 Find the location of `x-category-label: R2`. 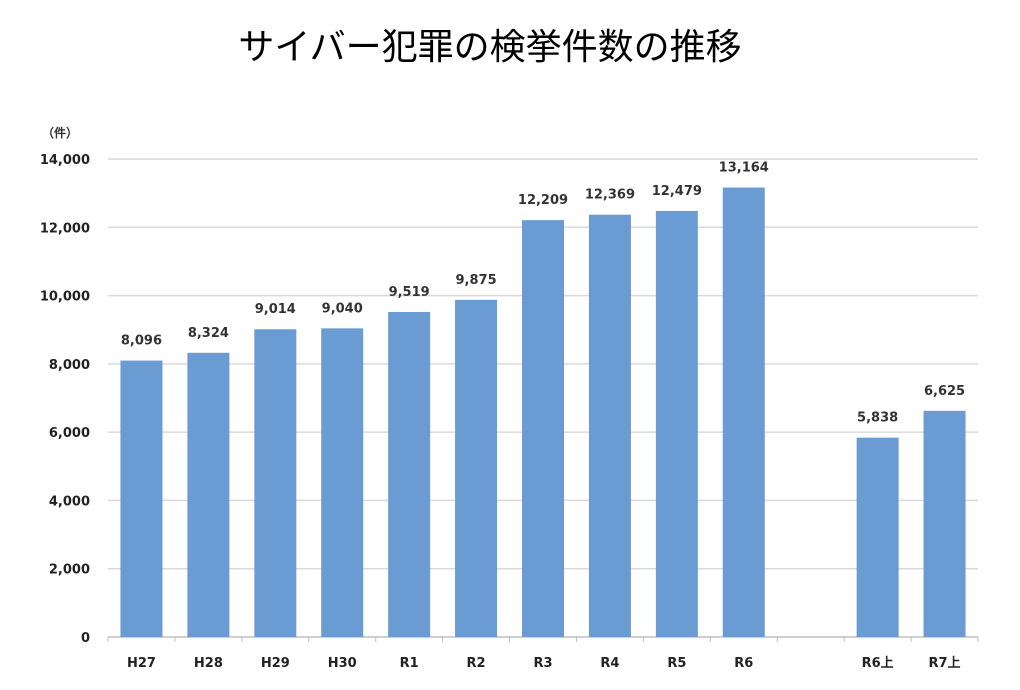

x-category-label: R2 is located at coordinates (476, 663).